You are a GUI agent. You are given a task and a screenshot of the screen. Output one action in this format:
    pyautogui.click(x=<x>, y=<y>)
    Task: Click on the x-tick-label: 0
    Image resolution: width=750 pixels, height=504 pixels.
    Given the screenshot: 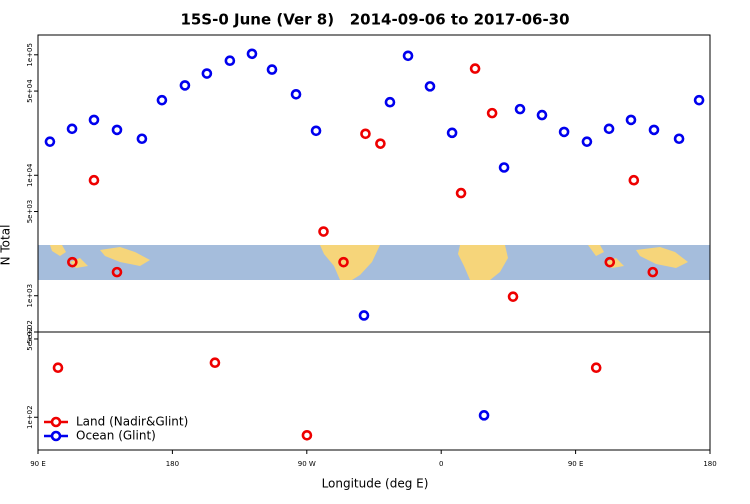 What is the action you would take?
    pyautogui.click(x=441, y=464)
    